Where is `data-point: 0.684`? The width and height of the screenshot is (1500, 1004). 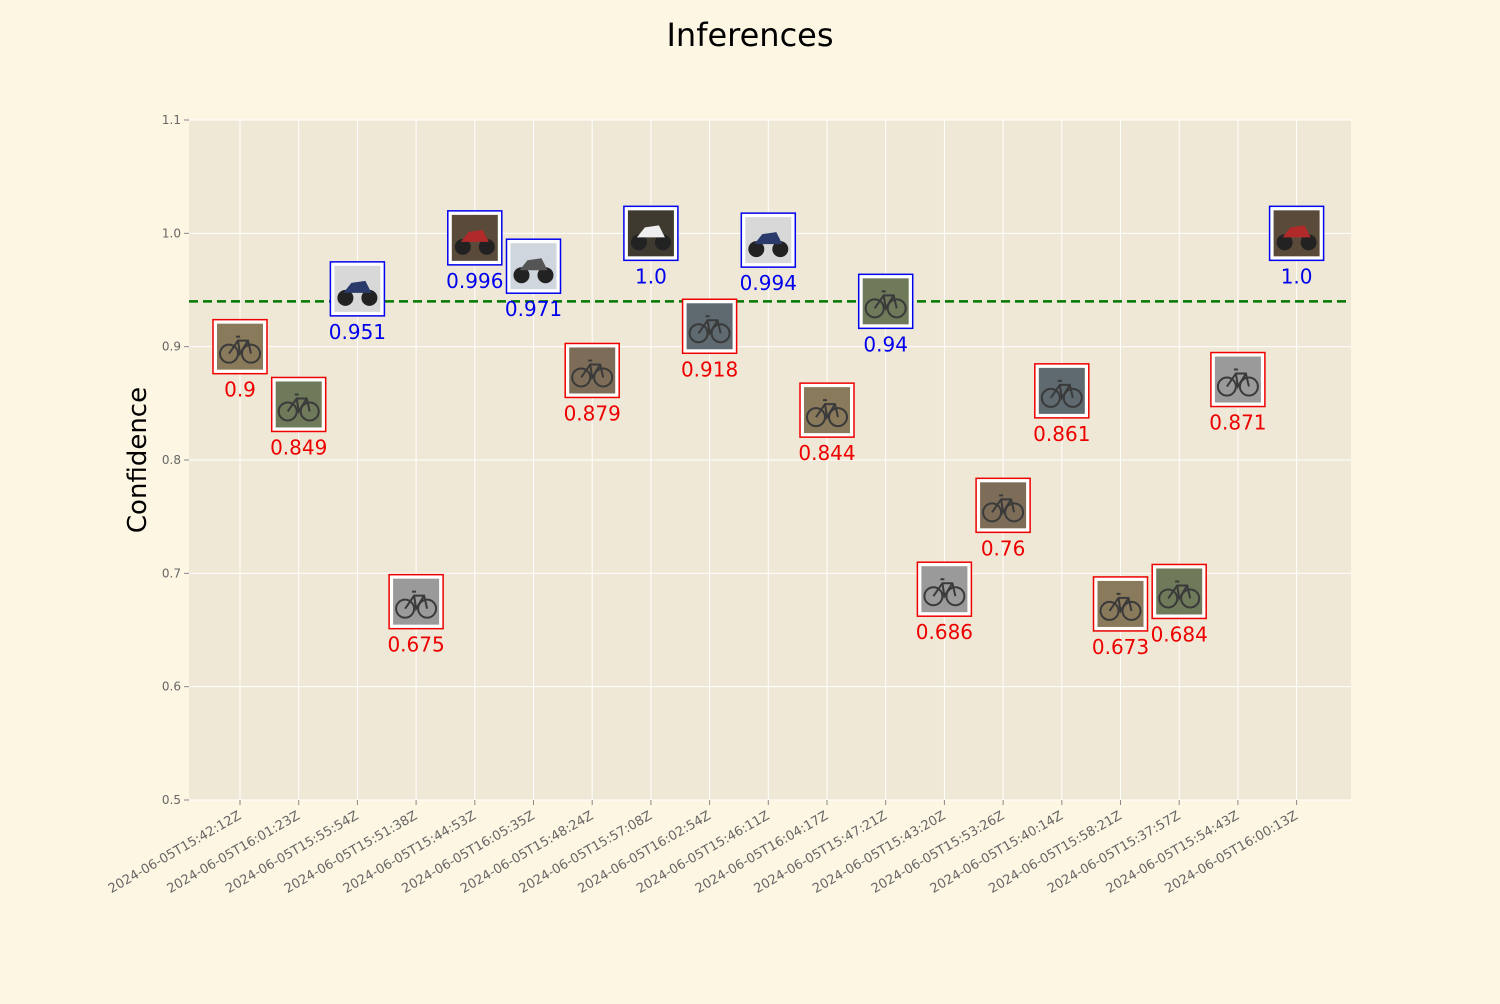
data-point: 0.684 is located at coordinates (1179, 604).